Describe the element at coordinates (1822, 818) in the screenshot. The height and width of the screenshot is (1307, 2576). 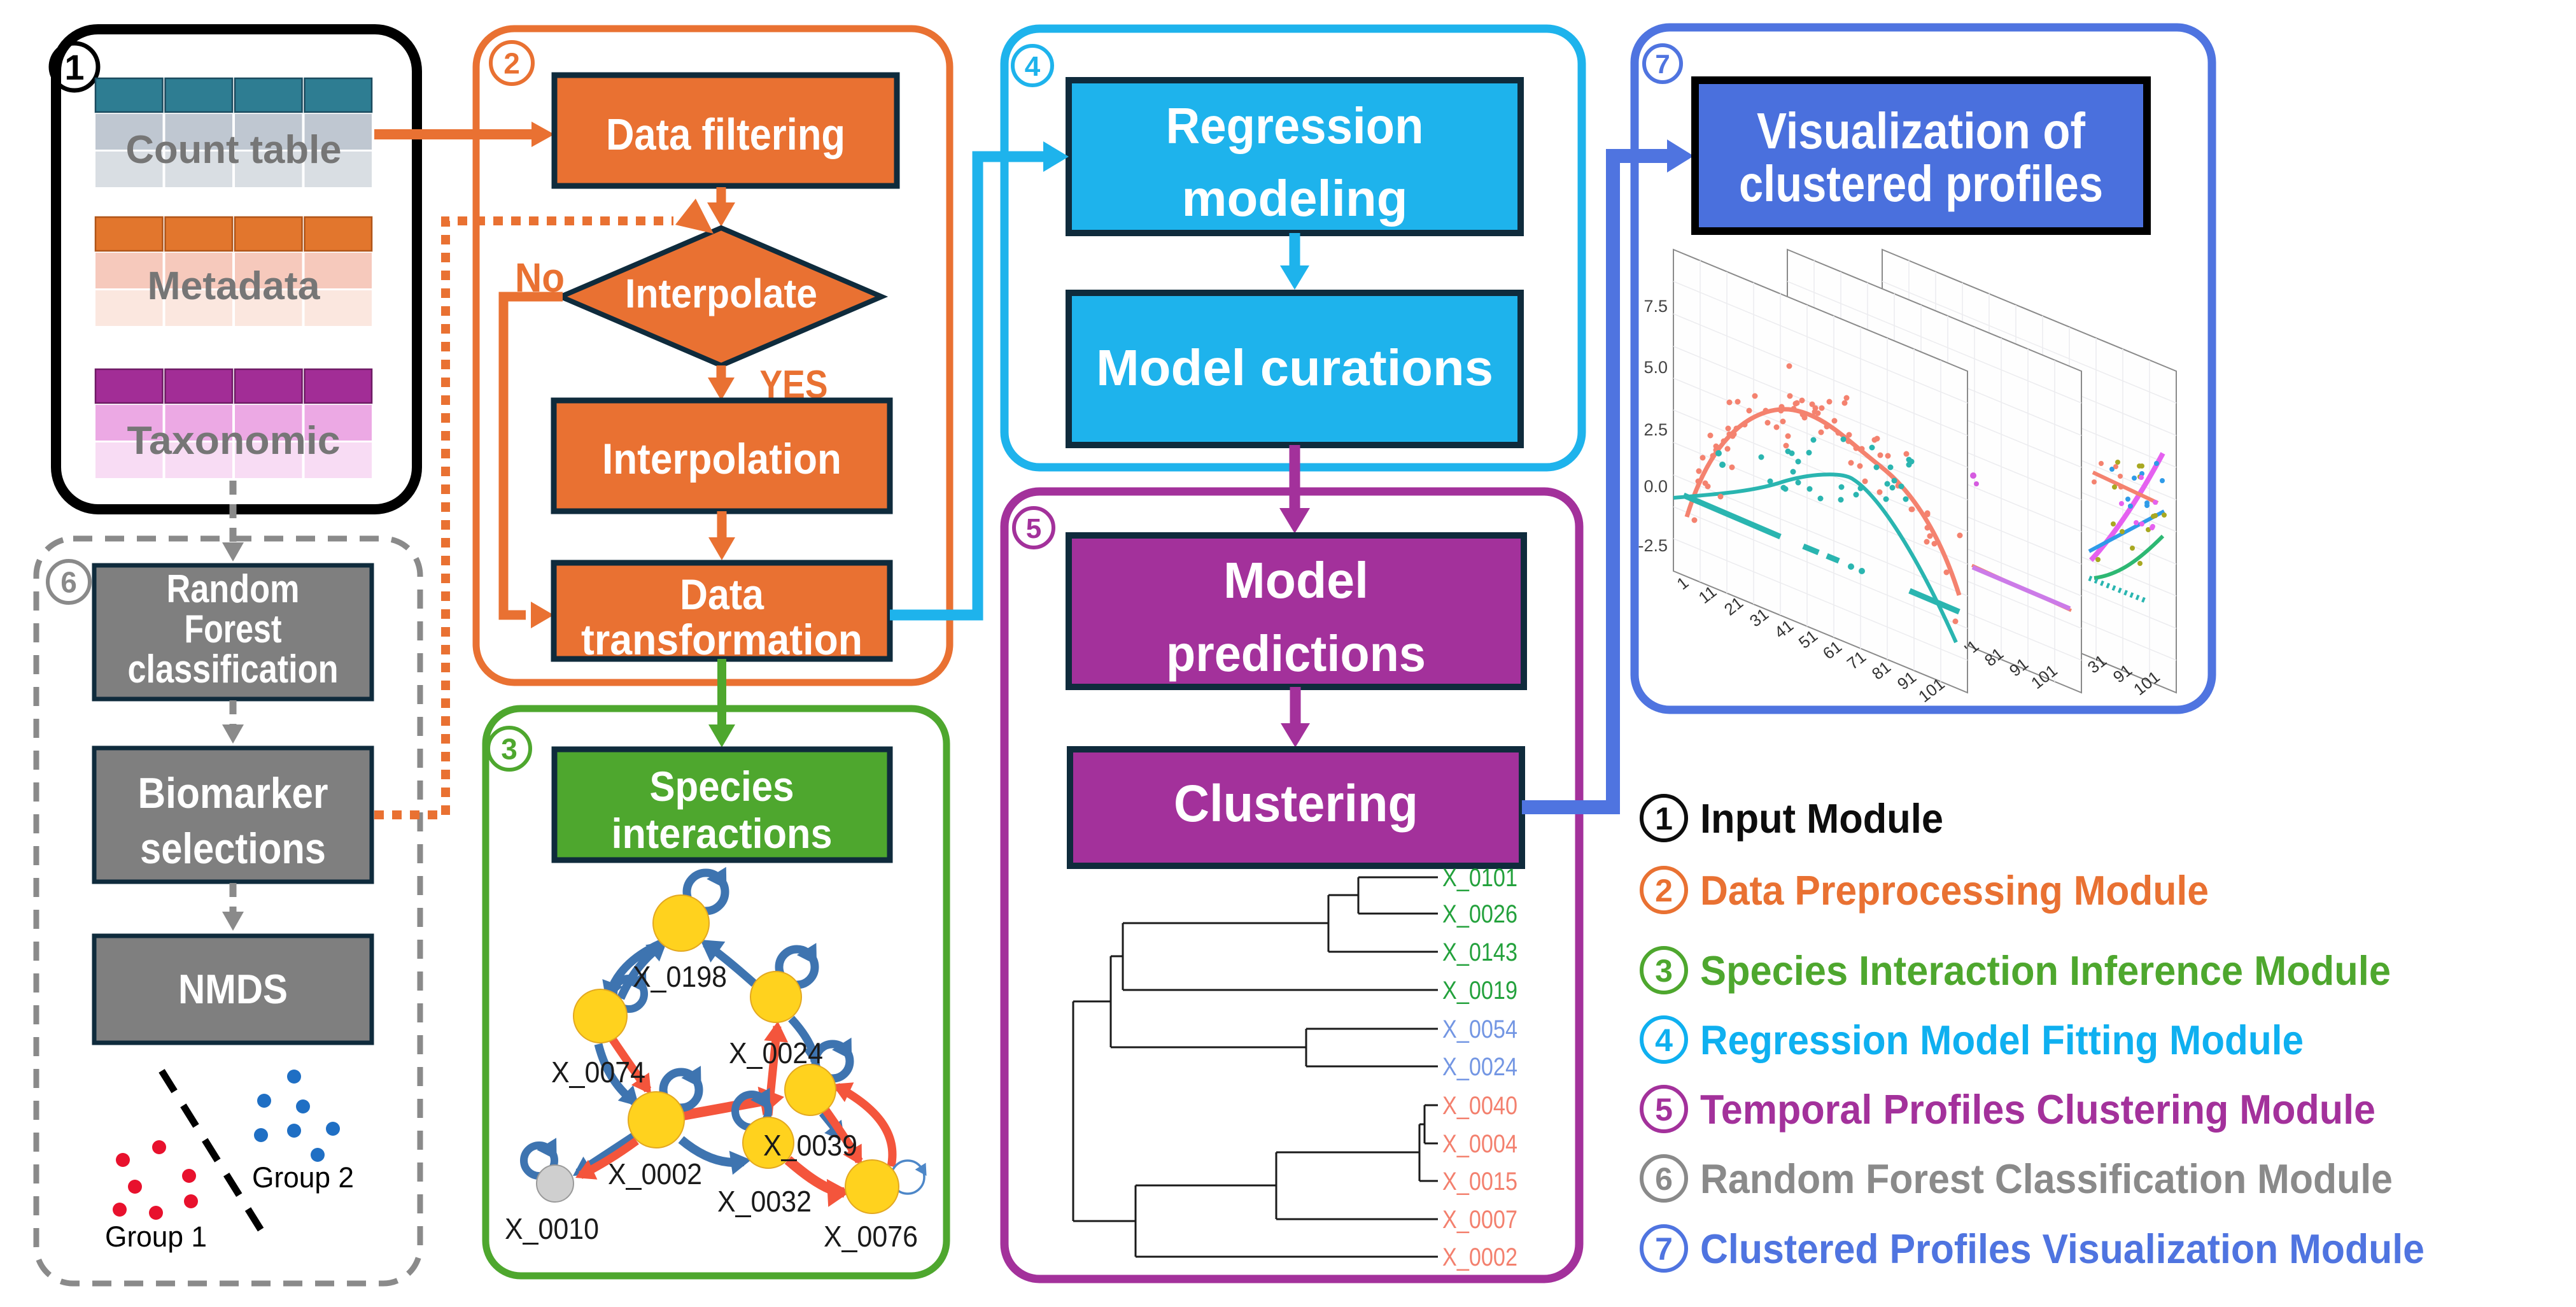
I see `svg-text: Input Module` at that location.